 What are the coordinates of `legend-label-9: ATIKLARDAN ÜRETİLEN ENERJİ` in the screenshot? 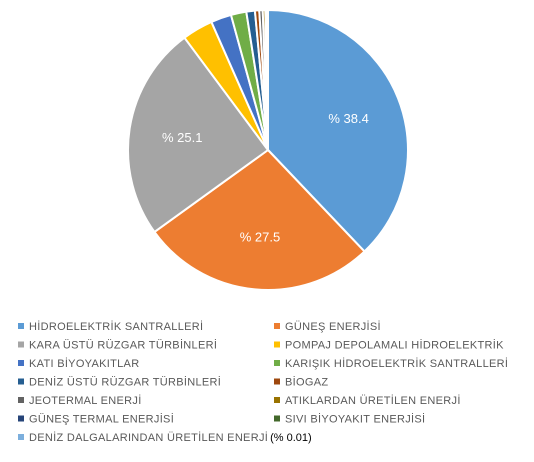 It's located at (373, 400).